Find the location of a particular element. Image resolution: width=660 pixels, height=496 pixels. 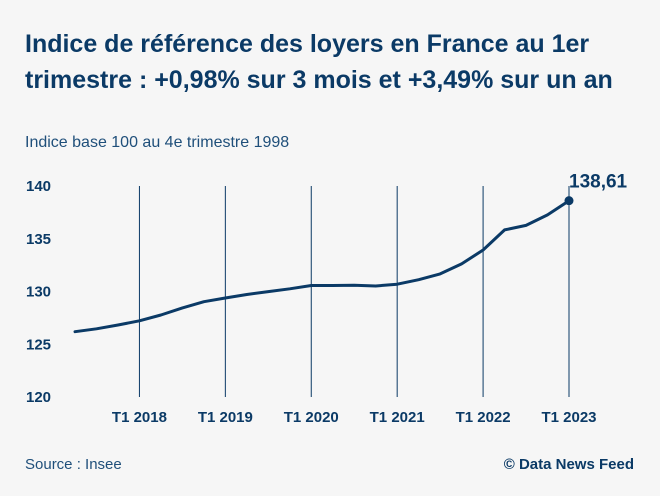

x-tick-label: T1 2019 is located at coordinates (225, 417).